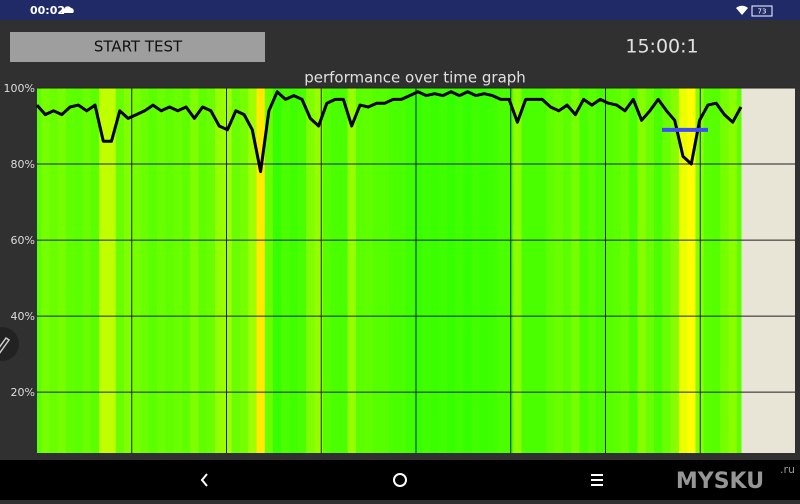 The height and width of the screenshot is (504, 800). What do you see at coordinates (5, 345) in the screenshot?
I see `edit-icon` at bounding box center [5, 345].